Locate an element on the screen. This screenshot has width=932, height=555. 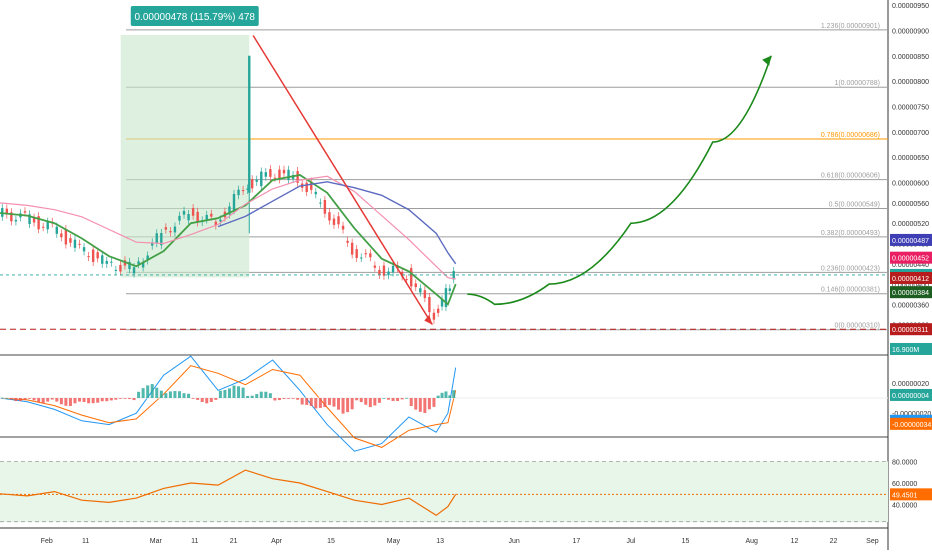
price-badge: 0.00000452 is located at coordinates (910, 259).